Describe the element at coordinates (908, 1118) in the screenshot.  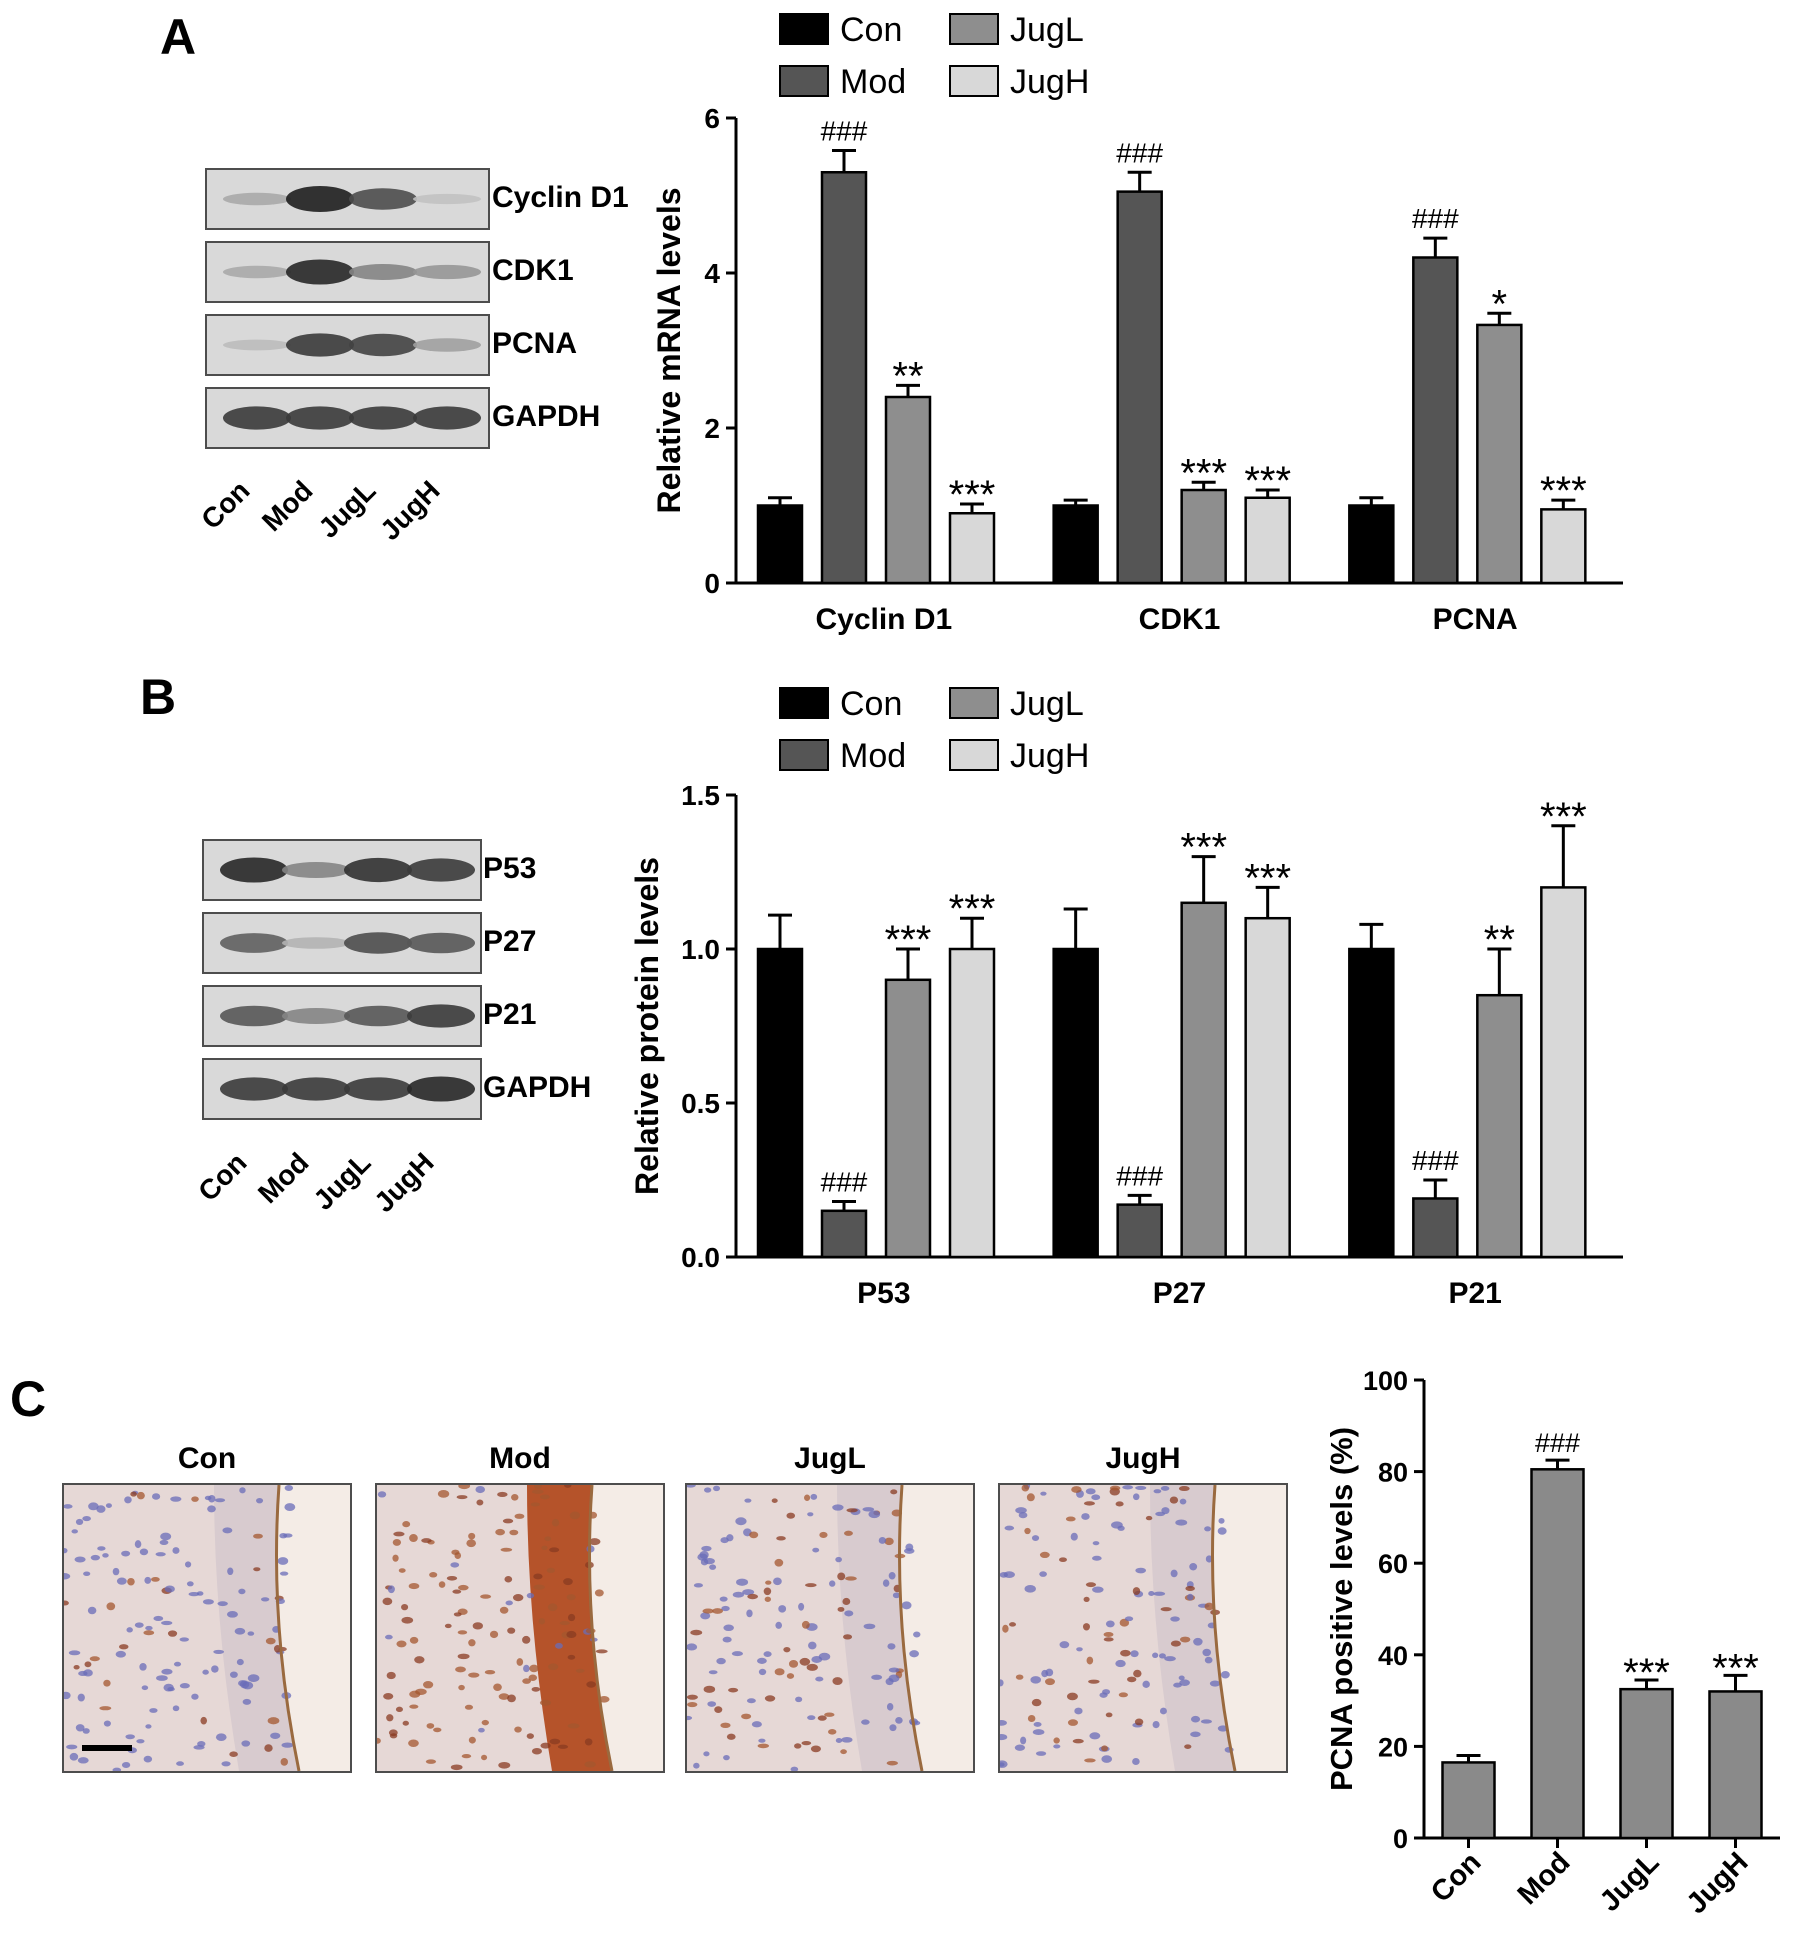
I see `bar-p53-jugl` at that location.